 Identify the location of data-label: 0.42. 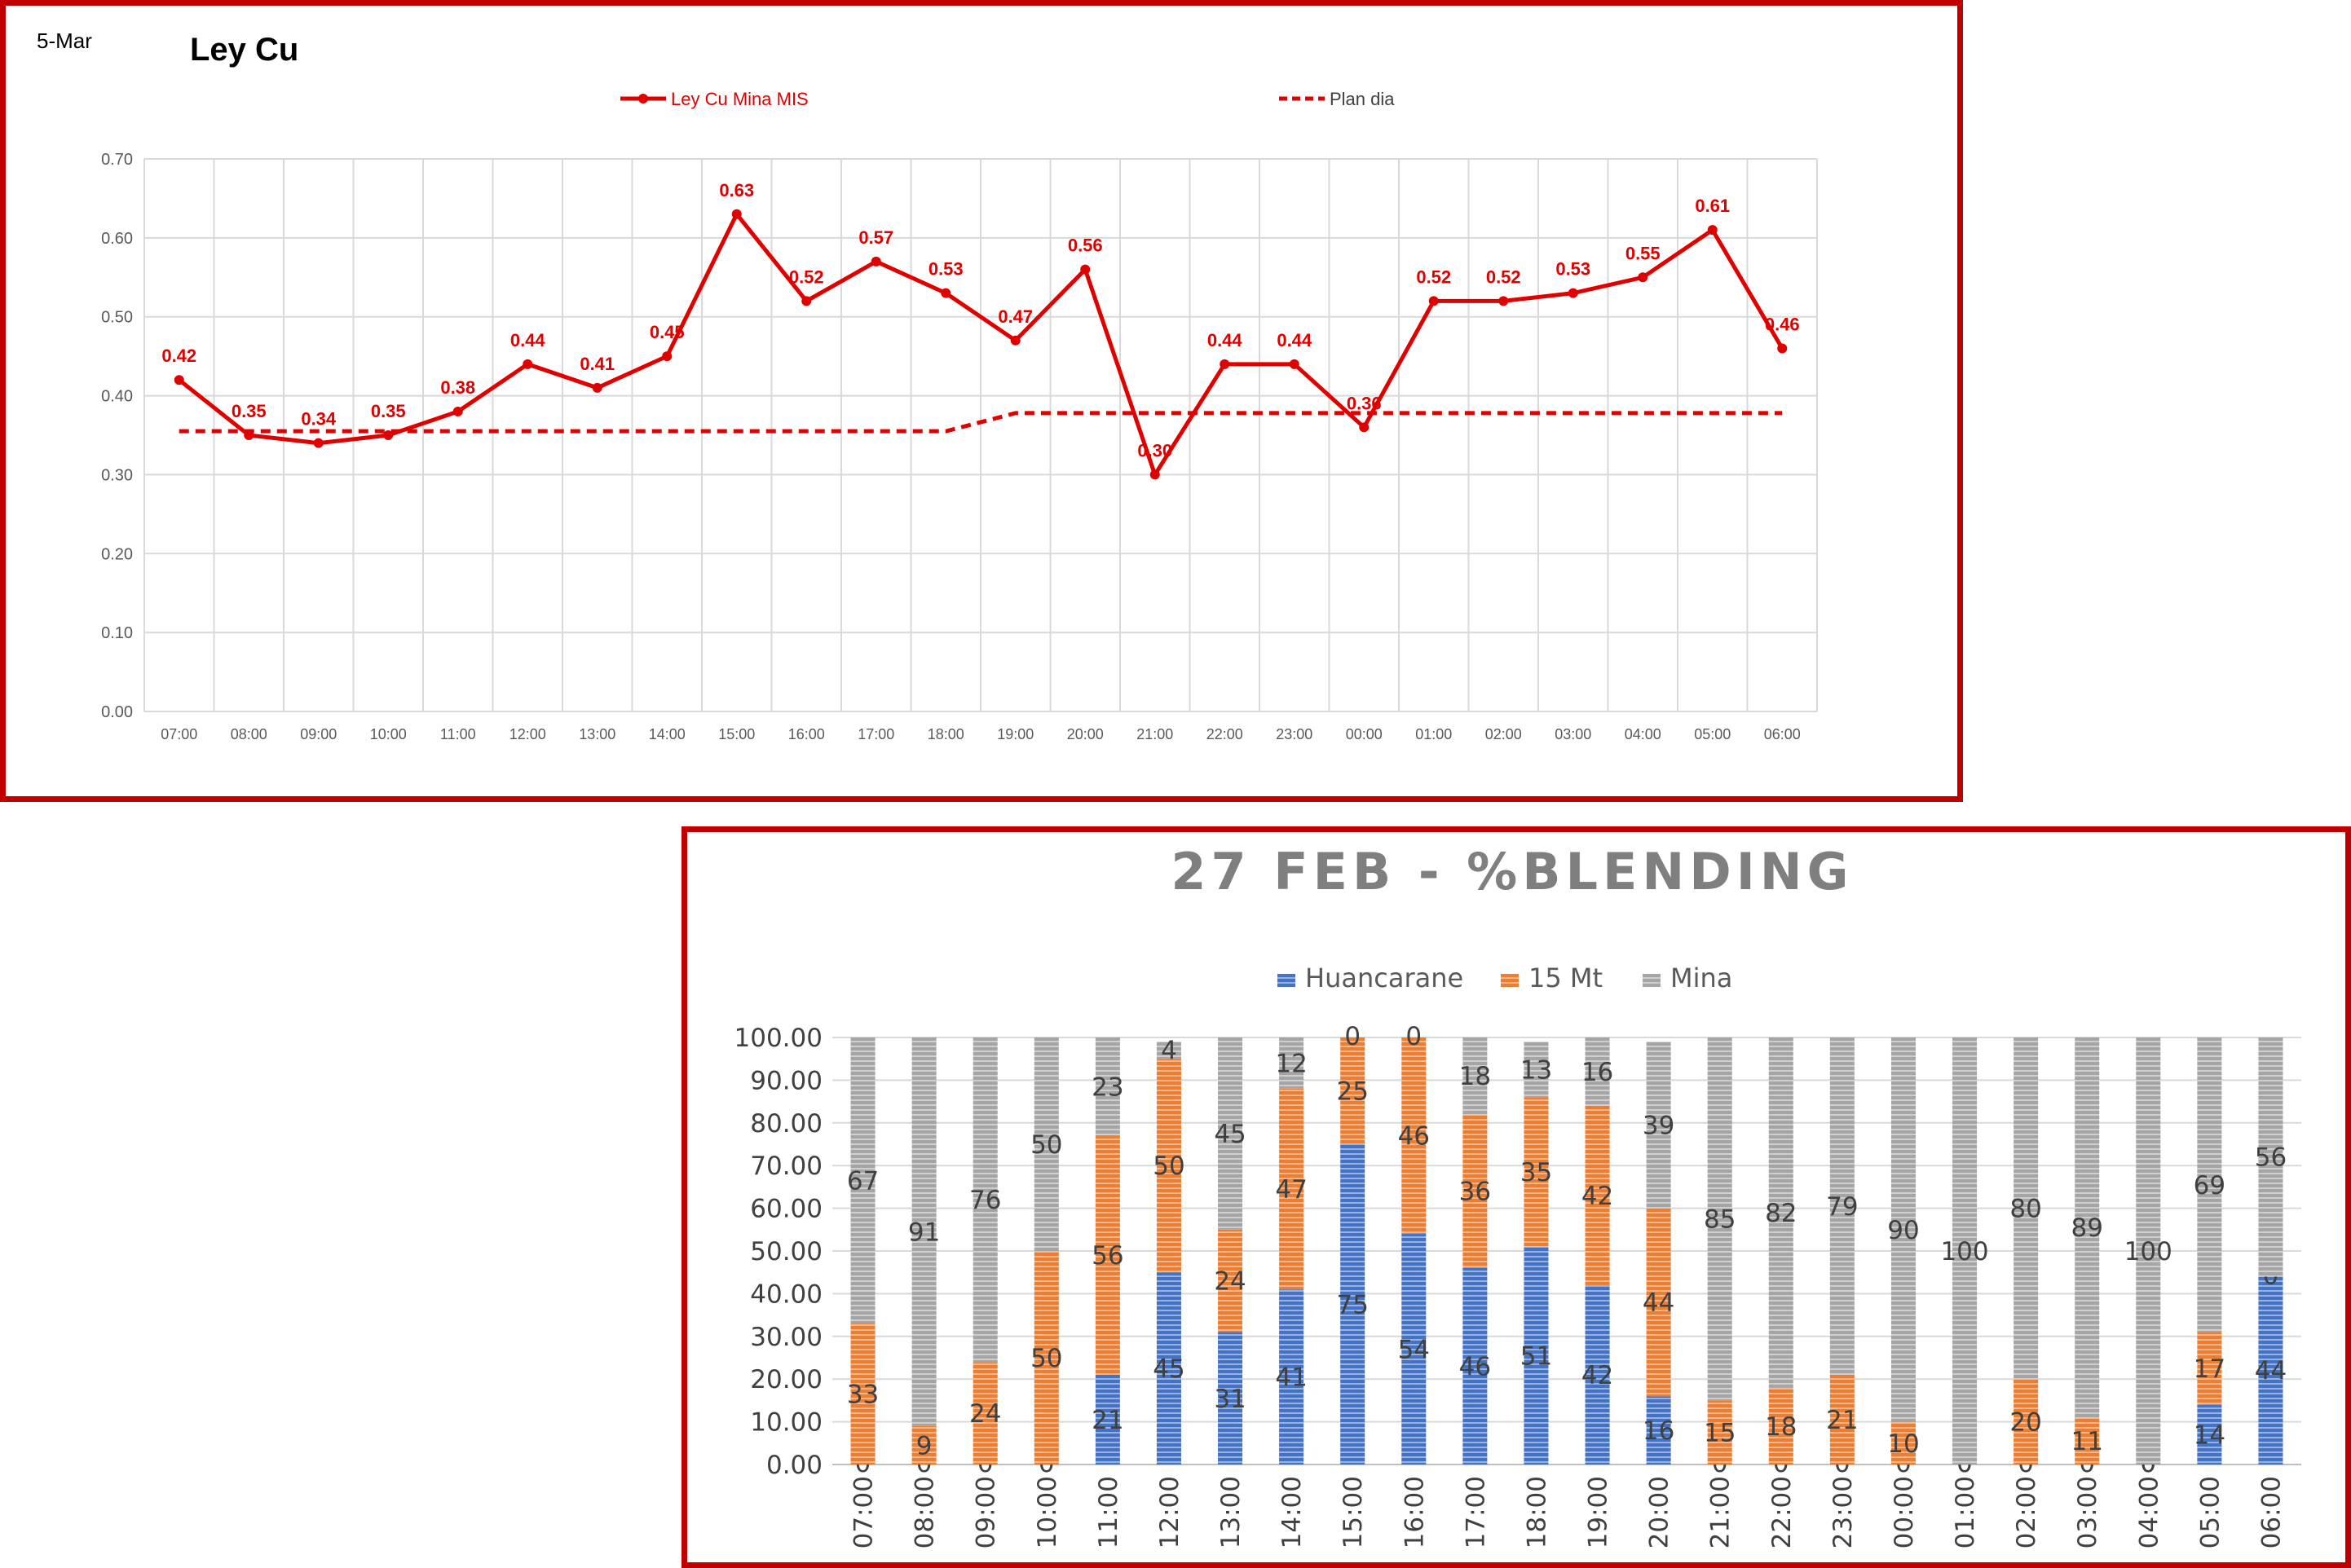
(178, 356).